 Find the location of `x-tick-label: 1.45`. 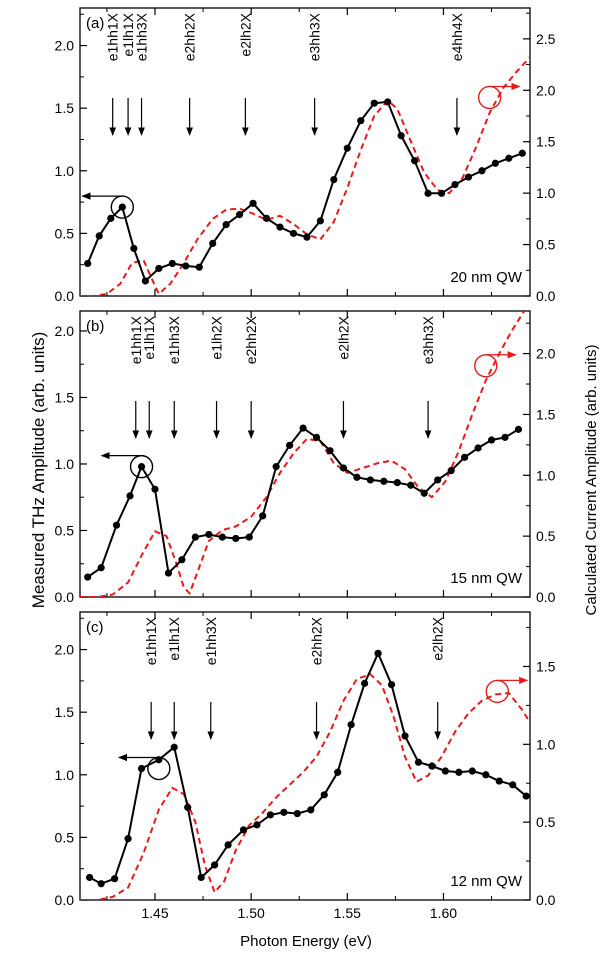

x-tick-label: 1.45 is located at coordinates (154, 913).